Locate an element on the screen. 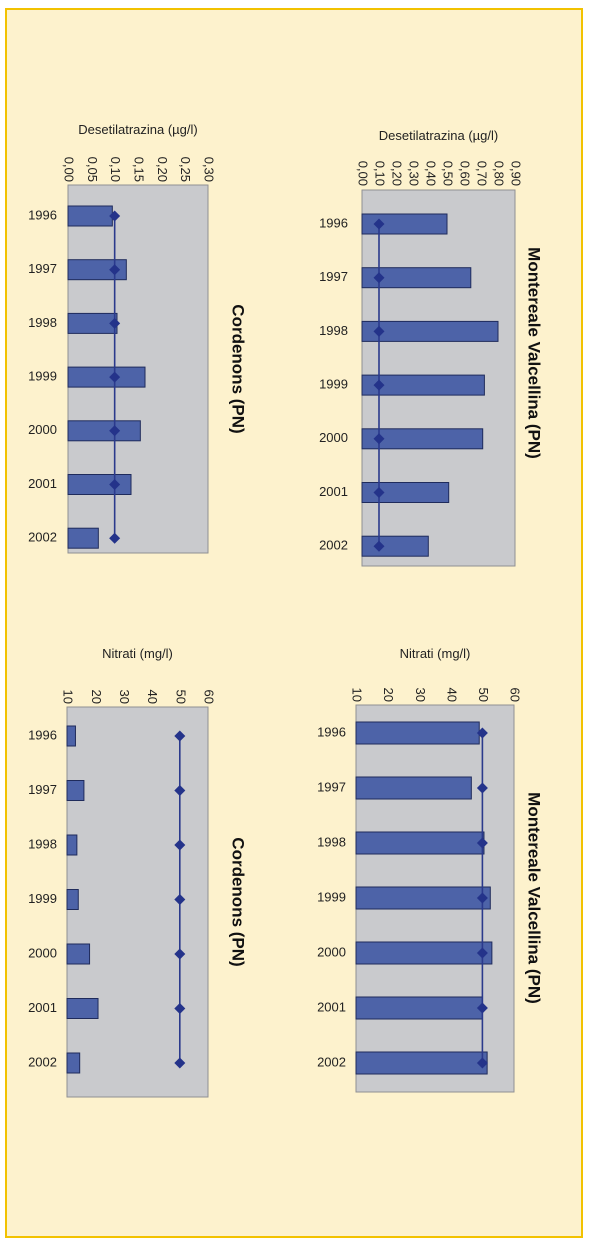  tick-label: 0,80 is located at coordinates (499, 173).